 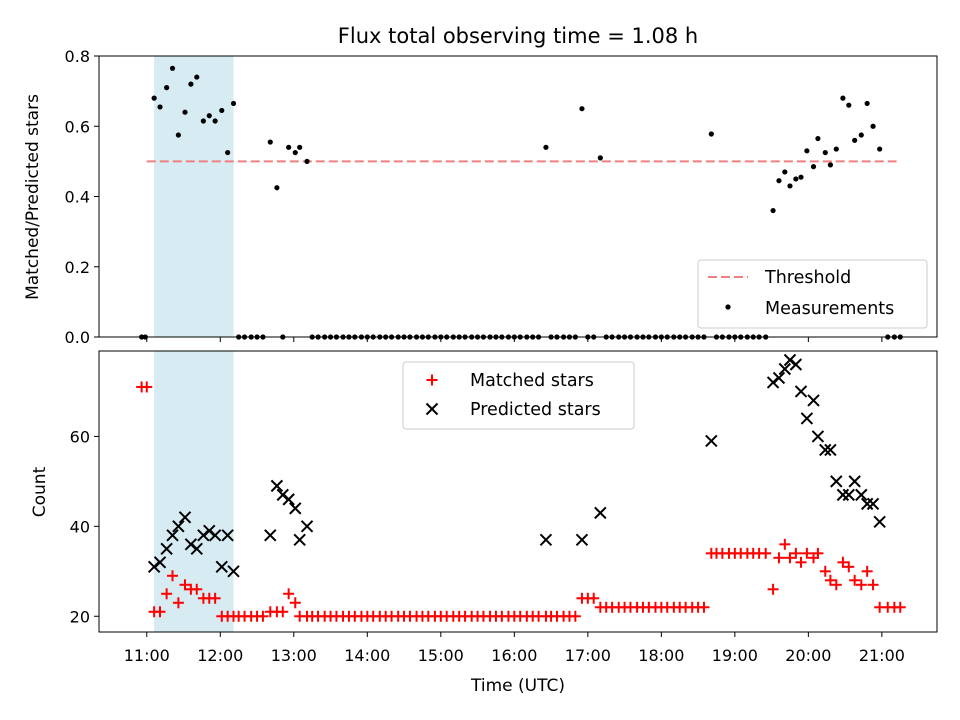 I want to click on chart-title: Flux total observing time = 1.08 h, so click(x=518, y=36).